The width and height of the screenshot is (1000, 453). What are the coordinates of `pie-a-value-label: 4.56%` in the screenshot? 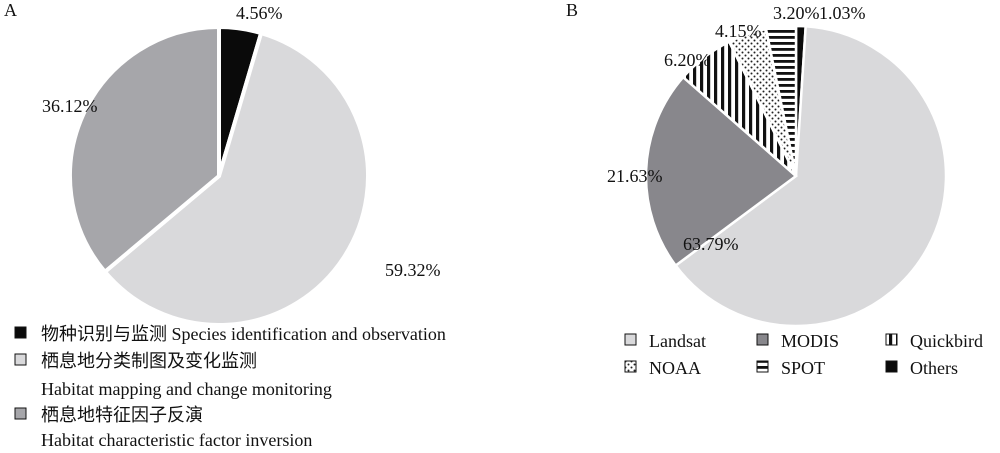 It's located at (259, 13).